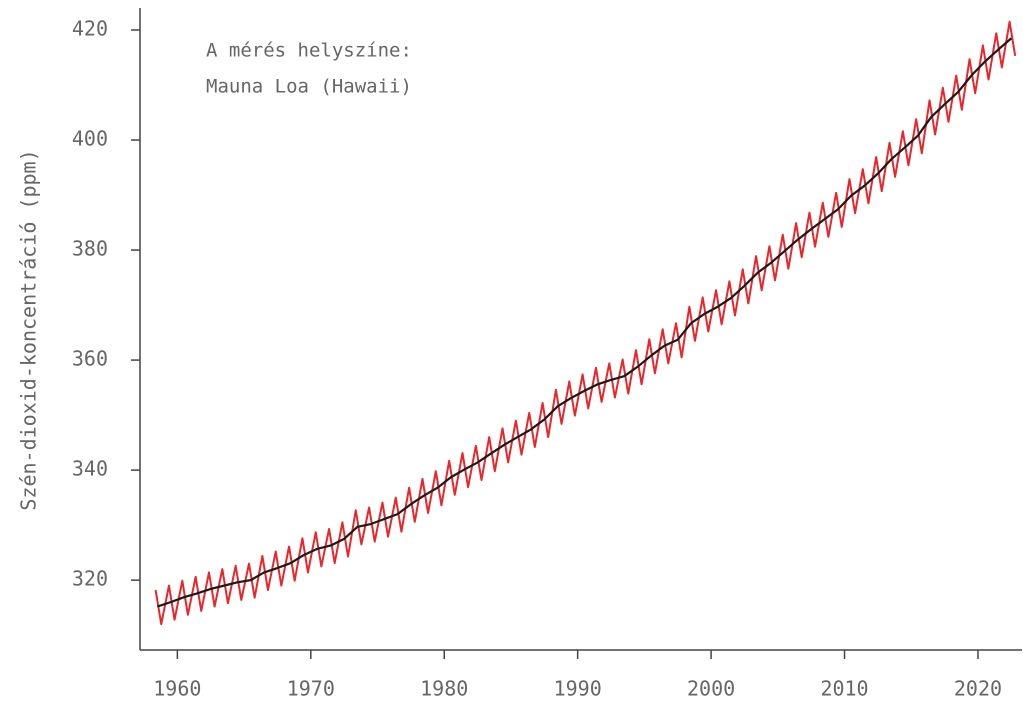 This screenshot has width=1023, height=701. Describe the element at coordinates (90, 29) in the screenshot. I see `y-tick-label: 420` at that location.